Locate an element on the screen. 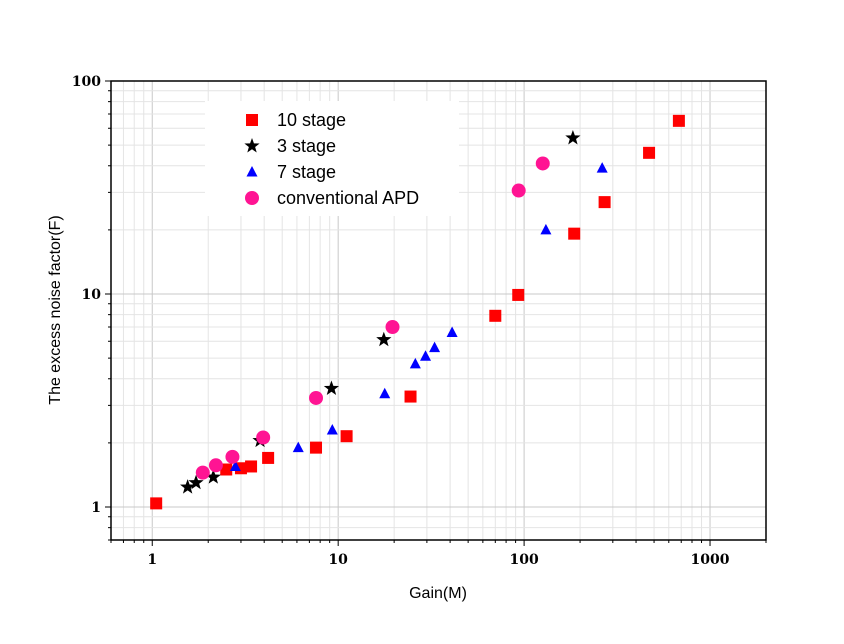 The image size is (844, 644). legend-marker-triangle is located at coordinates (252, 171).